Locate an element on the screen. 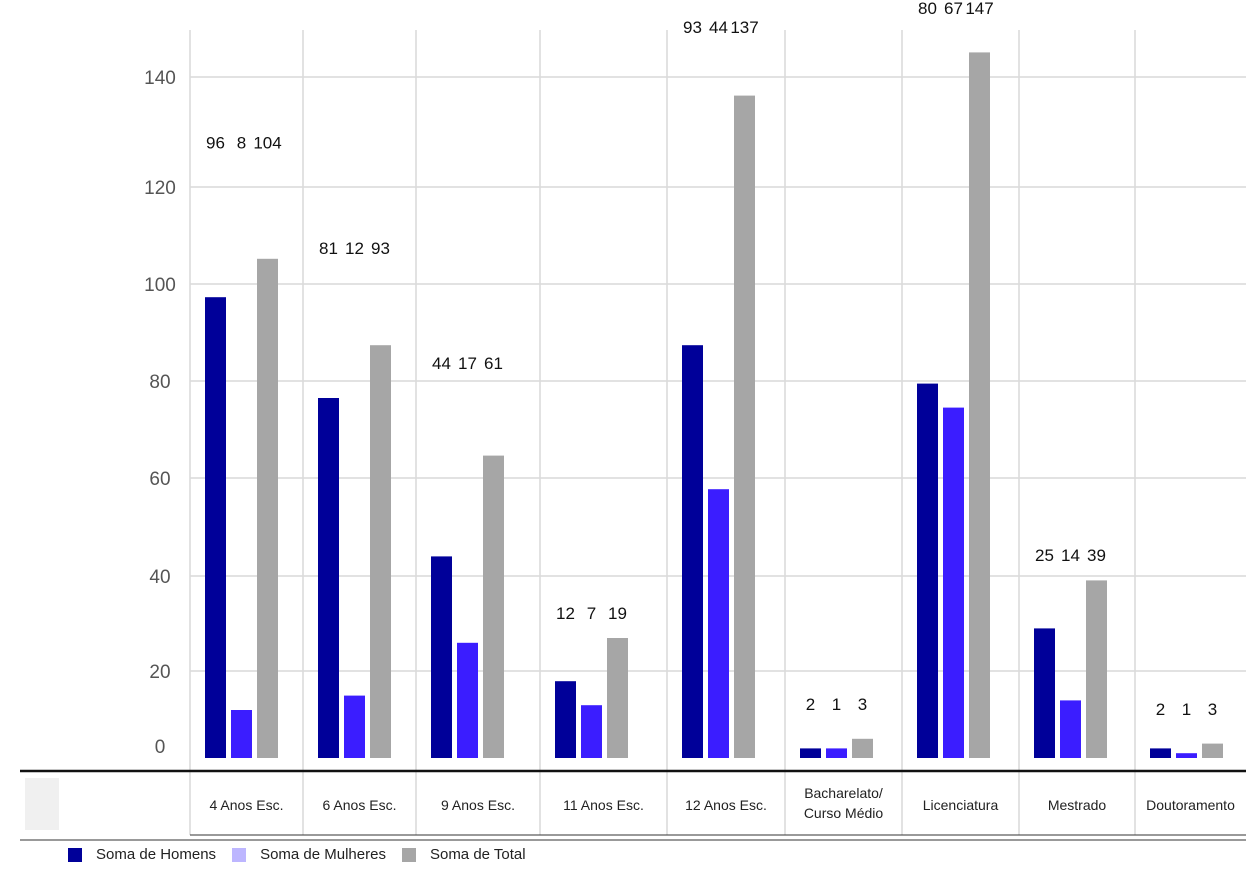  data-label: 7 is located at coordinates (591, 613).